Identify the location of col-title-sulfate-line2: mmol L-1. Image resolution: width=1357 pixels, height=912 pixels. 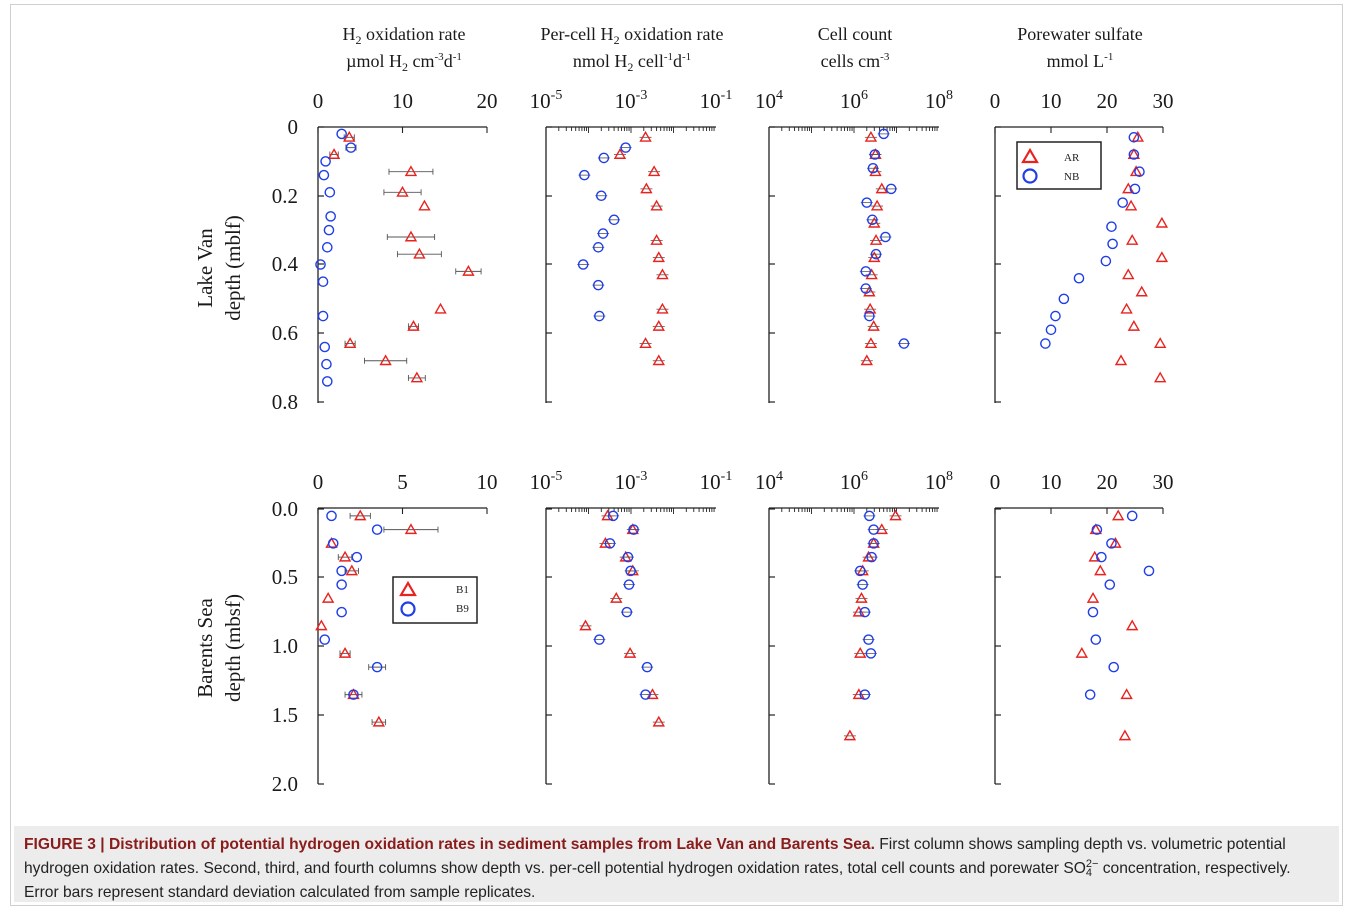
(1080, 61).